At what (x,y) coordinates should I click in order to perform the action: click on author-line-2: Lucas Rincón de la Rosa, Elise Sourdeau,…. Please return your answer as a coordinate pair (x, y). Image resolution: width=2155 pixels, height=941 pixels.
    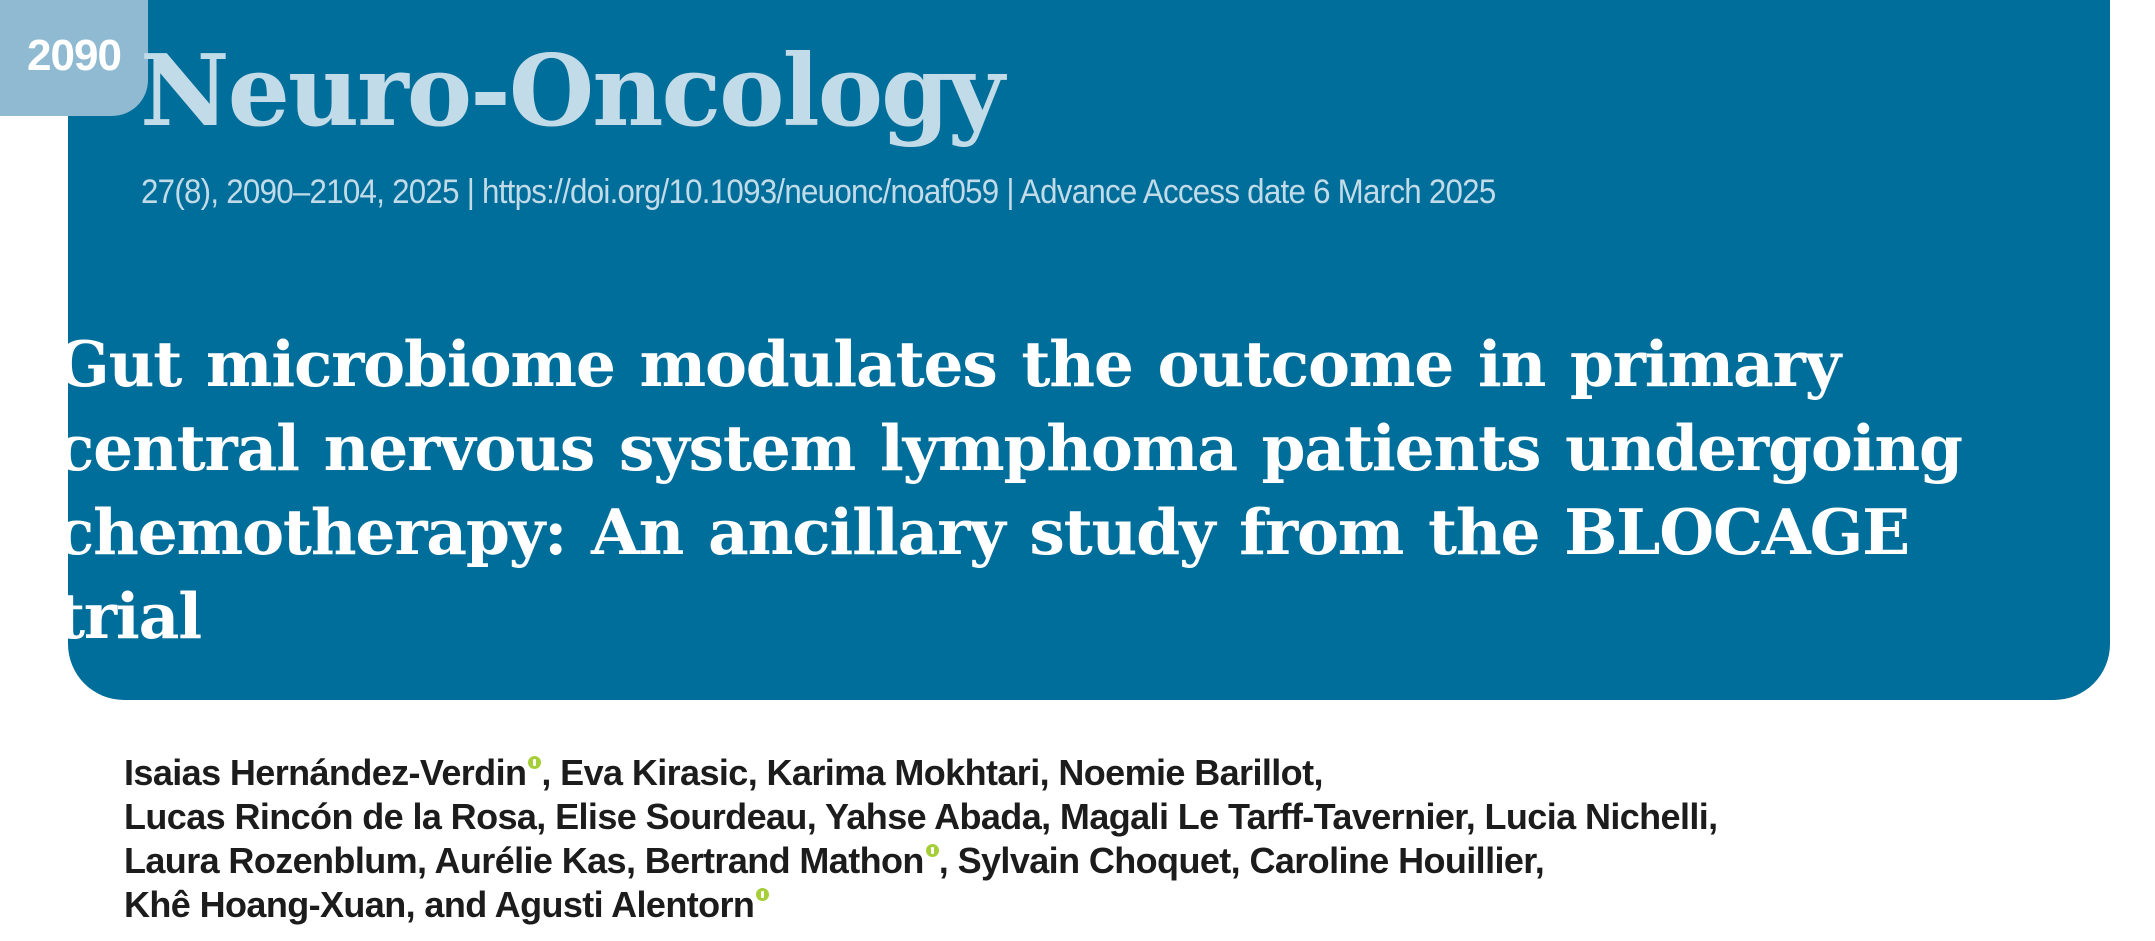
    Looking at the image, I should click on (921, 816).